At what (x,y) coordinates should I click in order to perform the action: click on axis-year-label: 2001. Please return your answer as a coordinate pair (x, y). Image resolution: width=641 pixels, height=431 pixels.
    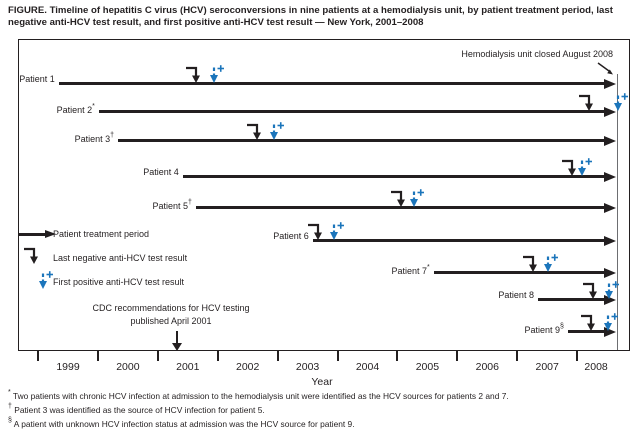
    Looking at the image, I should click on (188, 367).